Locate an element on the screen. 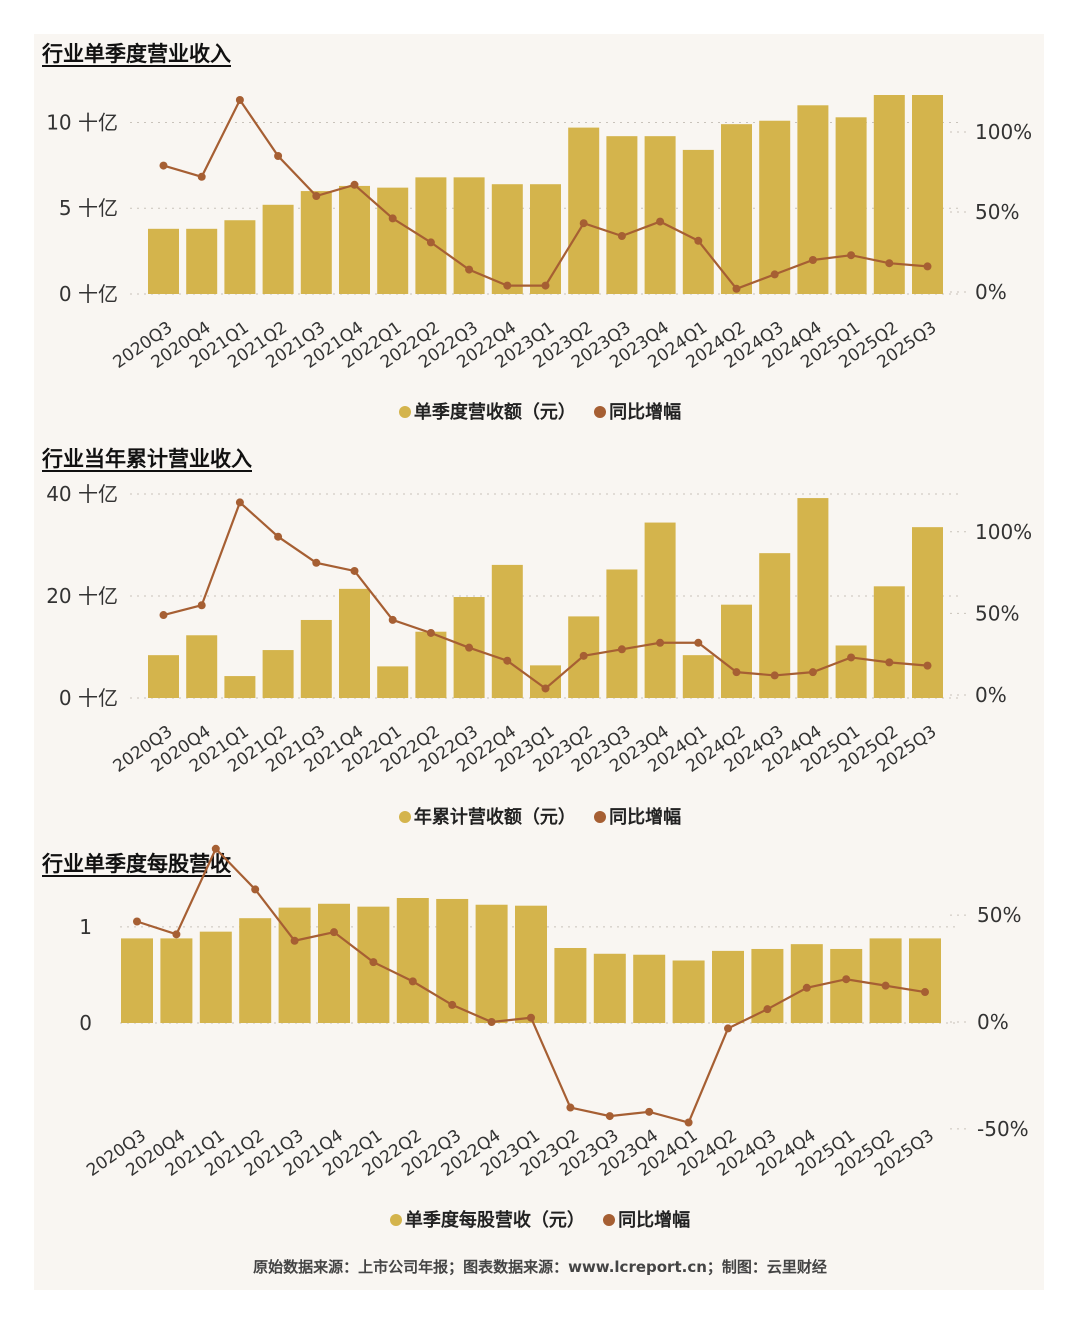  legend-item-line: 同比增幅 is located at coordinates (646, 1219).